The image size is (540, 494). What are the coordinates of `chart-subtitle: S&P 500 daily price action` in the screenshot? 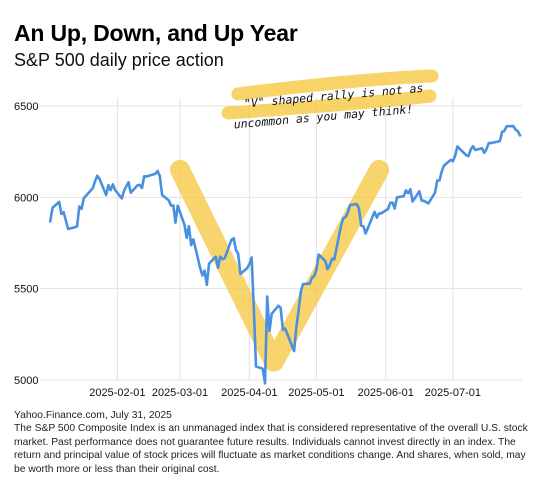 It's located at (119, 60).